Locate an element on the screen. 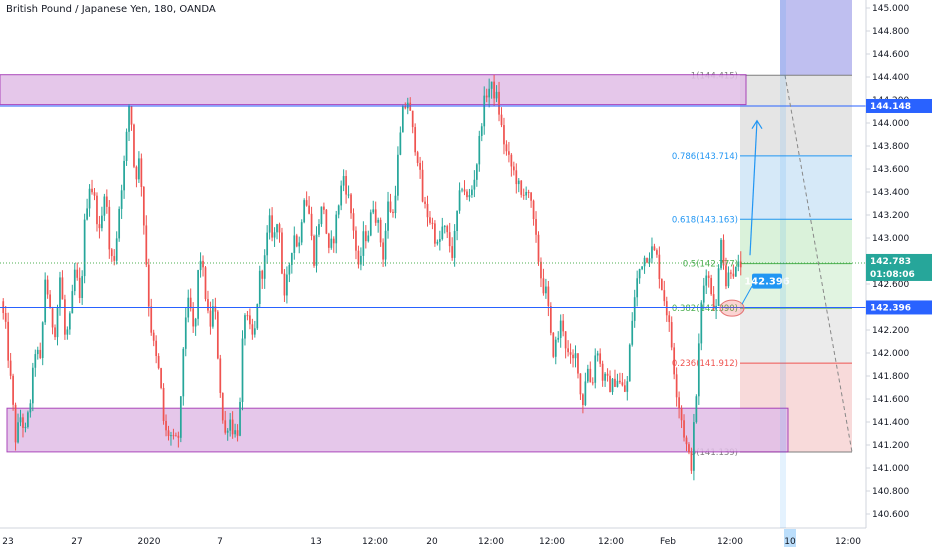 This screenshot has height=550, width=932. target-arrow is located at coordinates (753, 188).